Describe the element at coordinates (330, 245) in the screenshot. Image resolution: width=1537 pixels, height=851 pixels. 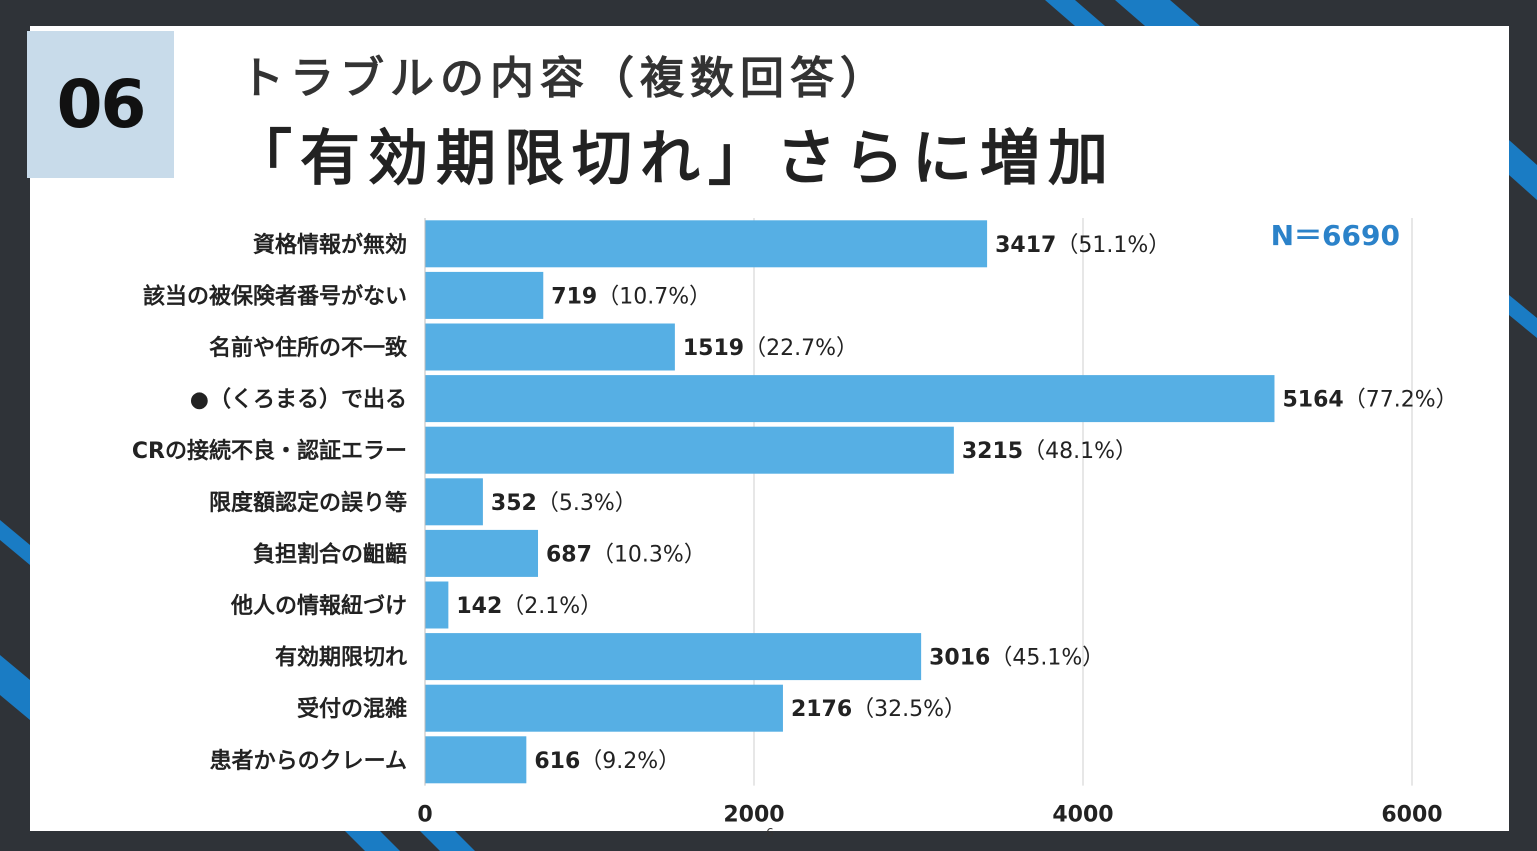
I see `category-label: 資格情報が無効` at that location.